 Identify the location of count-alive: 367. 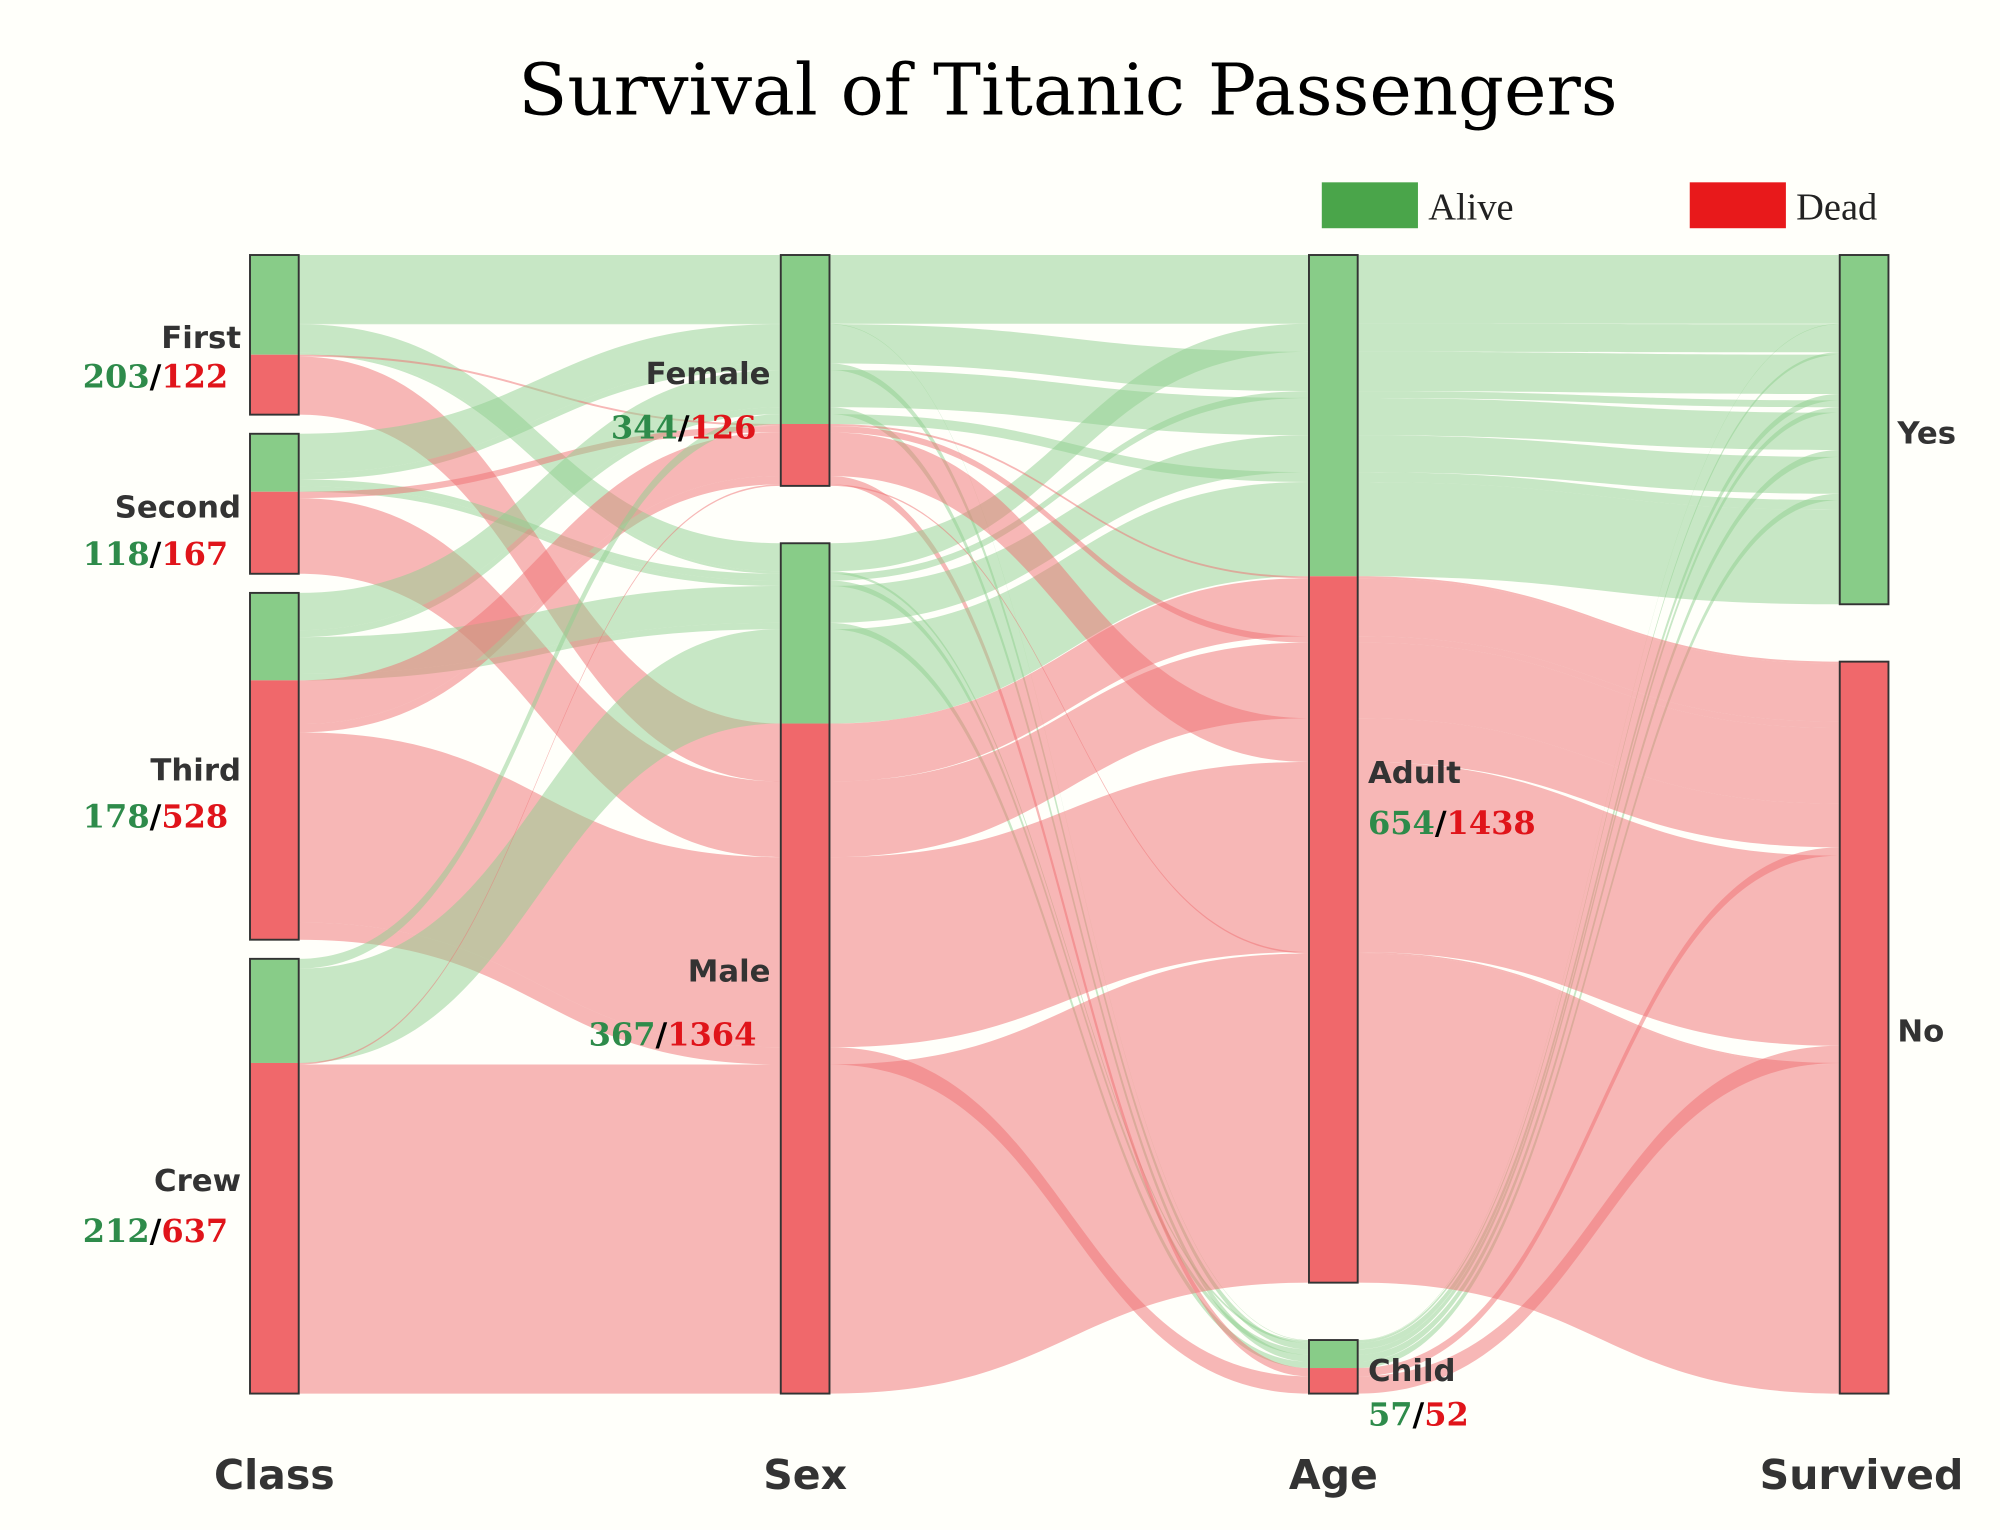
(622, 1035).